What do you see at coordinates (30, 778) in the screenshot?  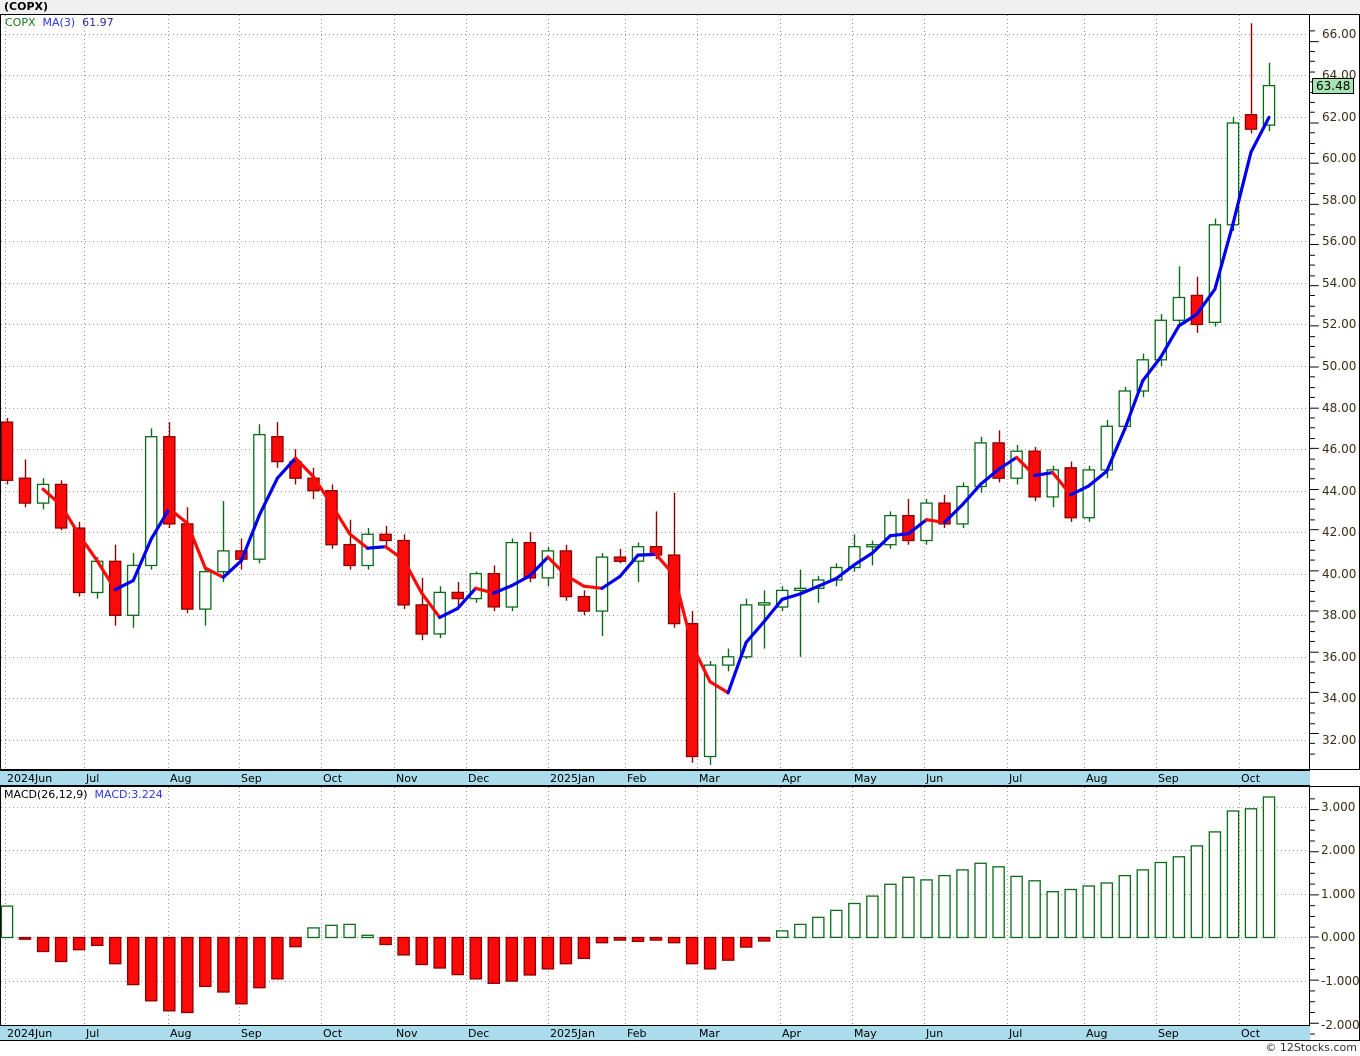 I see `x-tick-top: 2024Jun` at bounding box center [30, 778].